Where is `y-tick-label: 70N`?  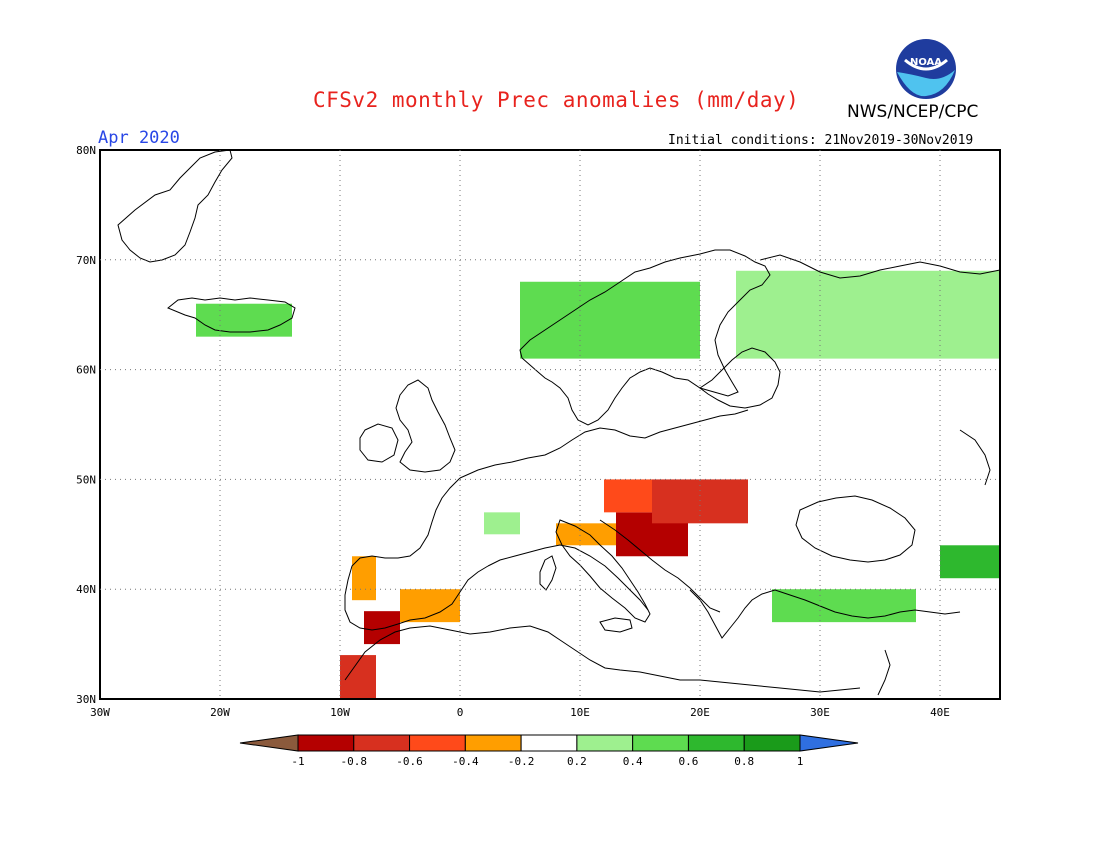 y-tick-label: 70N is located at coordinates (86, 260).